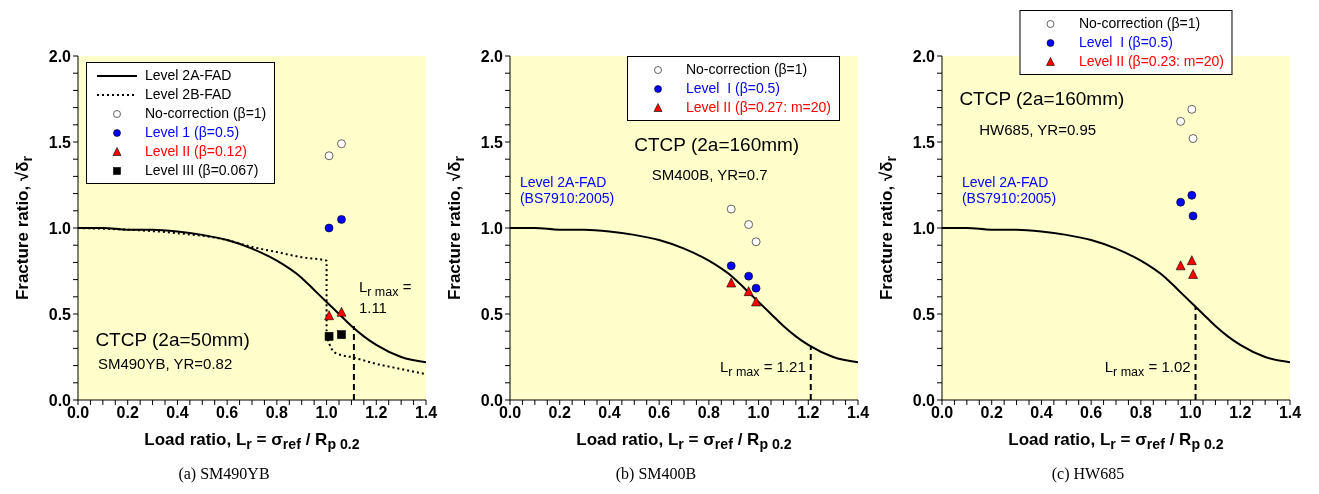 This screenshot has height=494, width=1319. Describe the element at coordinates (192, 132) in the screenshot. I see `legend-label: Level 1 (β=0.5)` at that location.